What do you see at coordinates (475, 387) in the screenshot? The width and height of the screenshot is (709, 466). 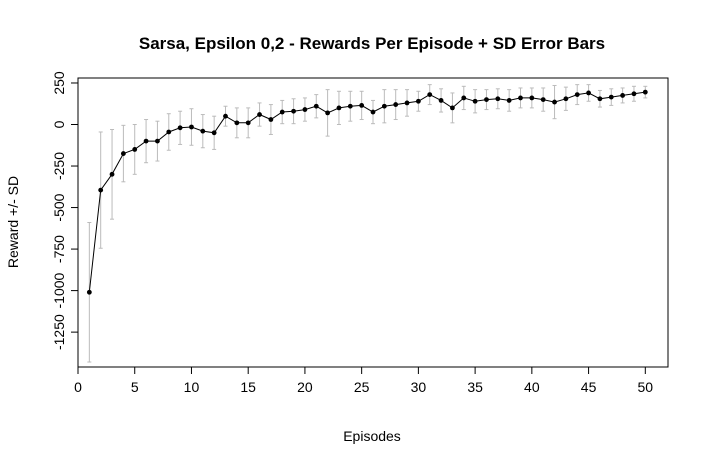 I see `x-tick-label: 35` at bounding box center [475, 387].